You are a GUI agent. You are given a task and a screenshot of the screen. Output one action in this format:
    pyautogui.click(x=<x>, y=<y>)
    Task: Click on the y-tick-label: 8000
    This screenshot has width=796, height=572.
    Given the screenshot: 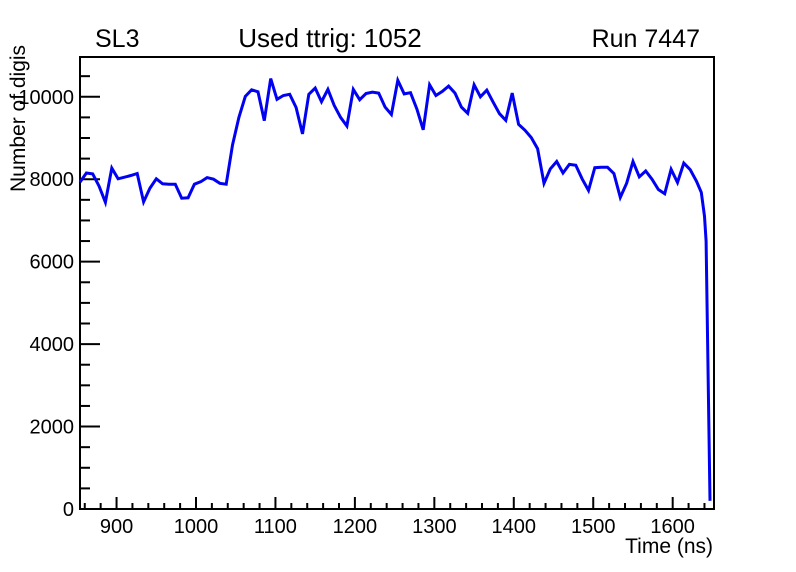 What is the action you would take?
    pyautogui.click(x=52, y=180)
    